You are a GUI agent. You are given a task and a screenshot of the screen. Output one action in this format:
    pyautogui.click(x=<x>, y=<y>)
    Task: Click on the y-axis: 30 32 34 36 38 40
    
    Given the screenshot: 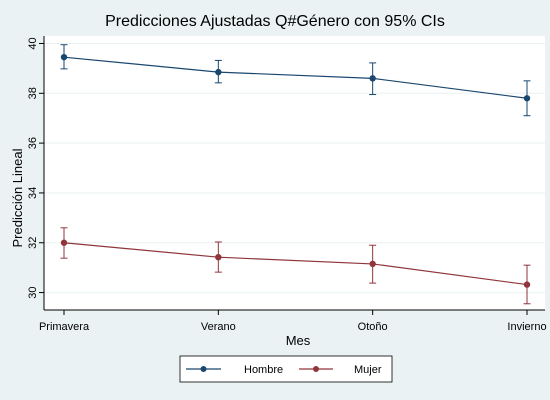 What is the action you would take?
    pyautogui.click(x=35, y=168)
    